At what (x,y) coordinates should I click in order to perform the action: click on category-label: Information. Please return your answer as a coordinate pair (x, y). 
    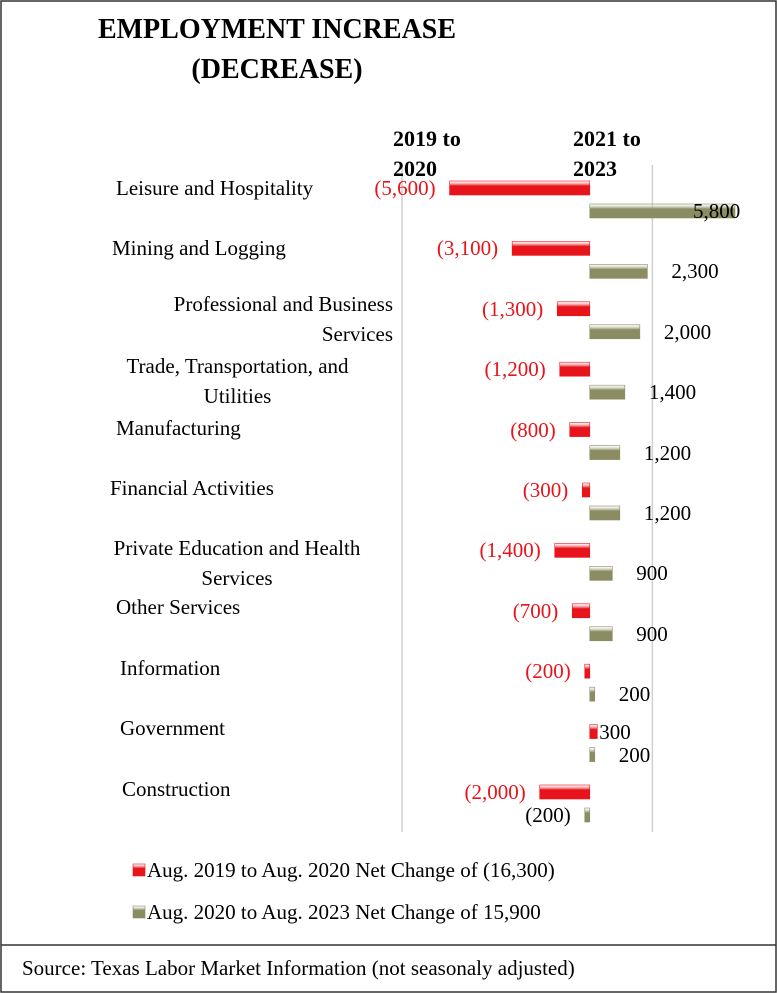
    Looking at the image, I should click on (170, 668).